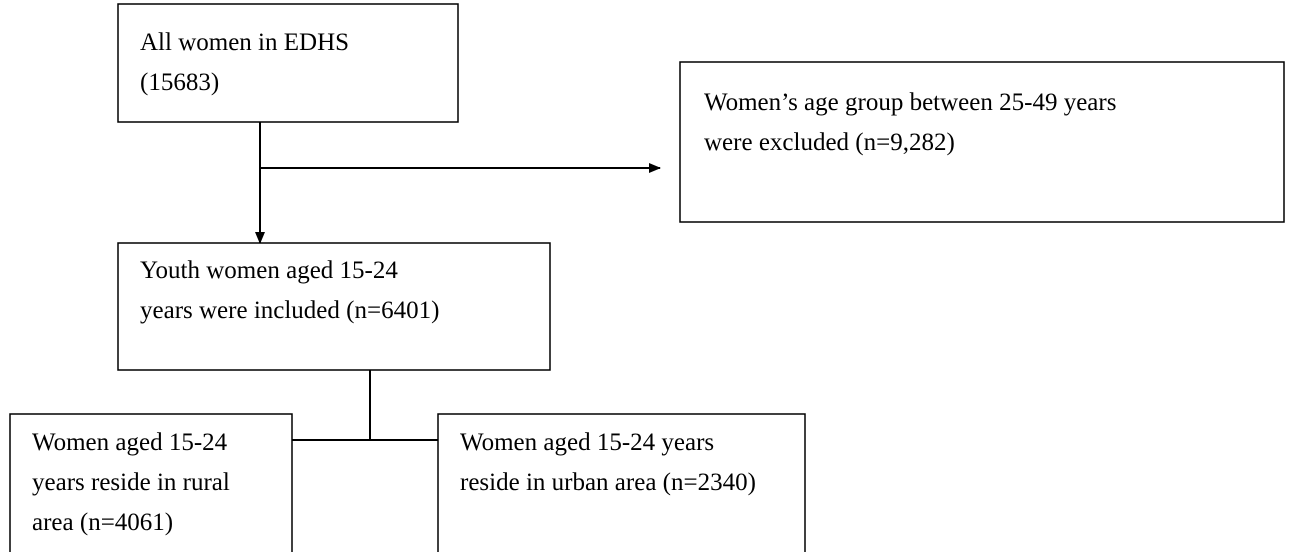  Describe the element at coordinates (269, 270) in the screenshot. I see `box-text: Youth women aged 15-24` at that location.